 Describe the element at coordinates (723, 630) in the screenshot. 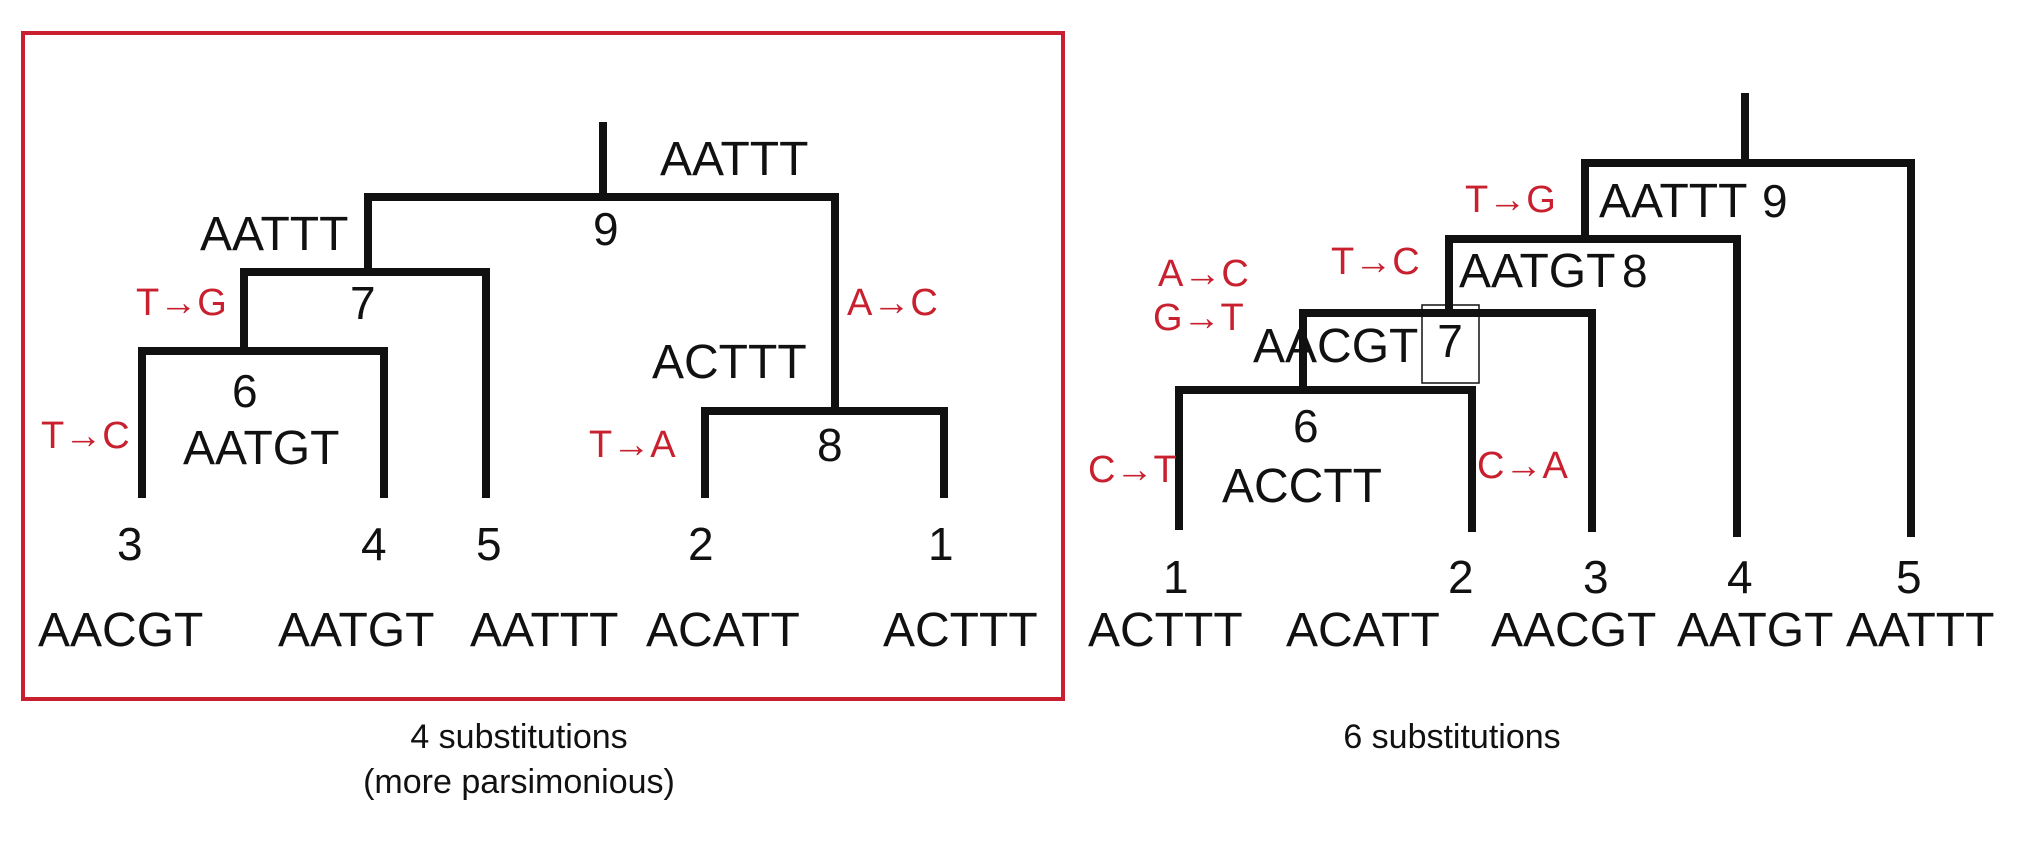

I see `left-leaf-2-seq: ACATT` at that location.